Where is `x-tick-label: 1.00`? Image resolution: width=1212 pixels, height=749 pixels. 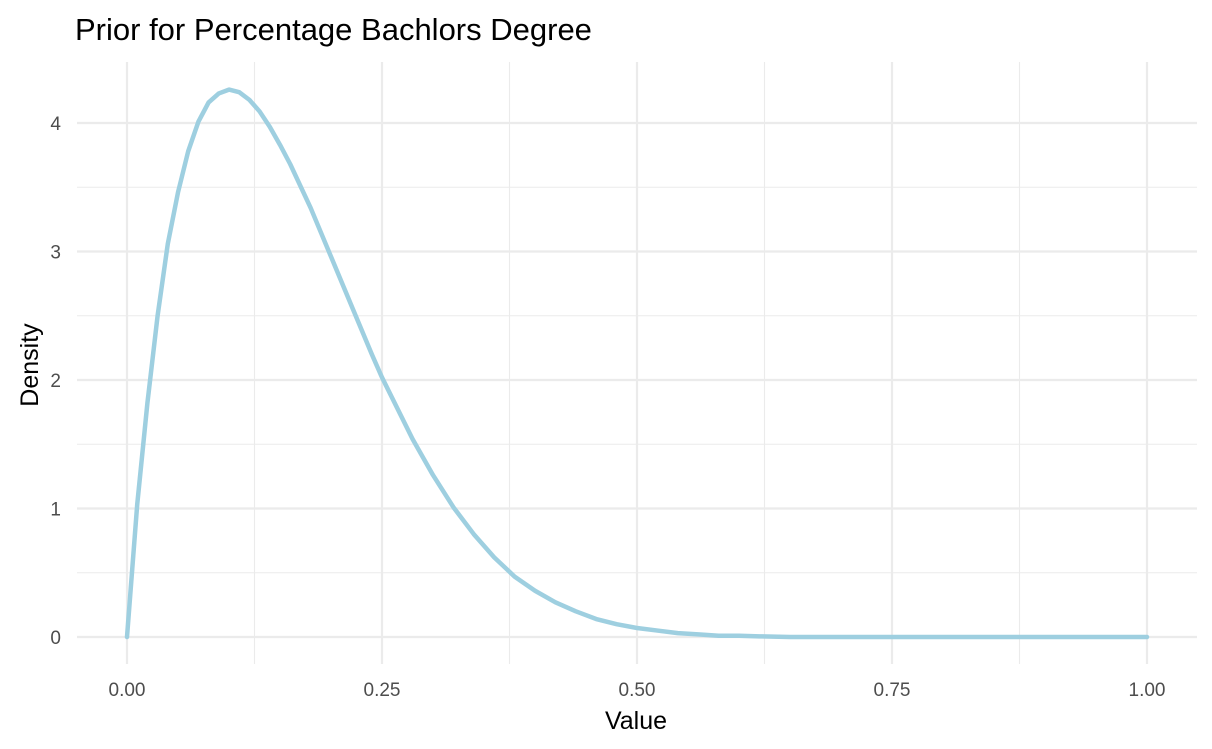
x-tick-label: 1.00 is located at coordinates (1147, 690).